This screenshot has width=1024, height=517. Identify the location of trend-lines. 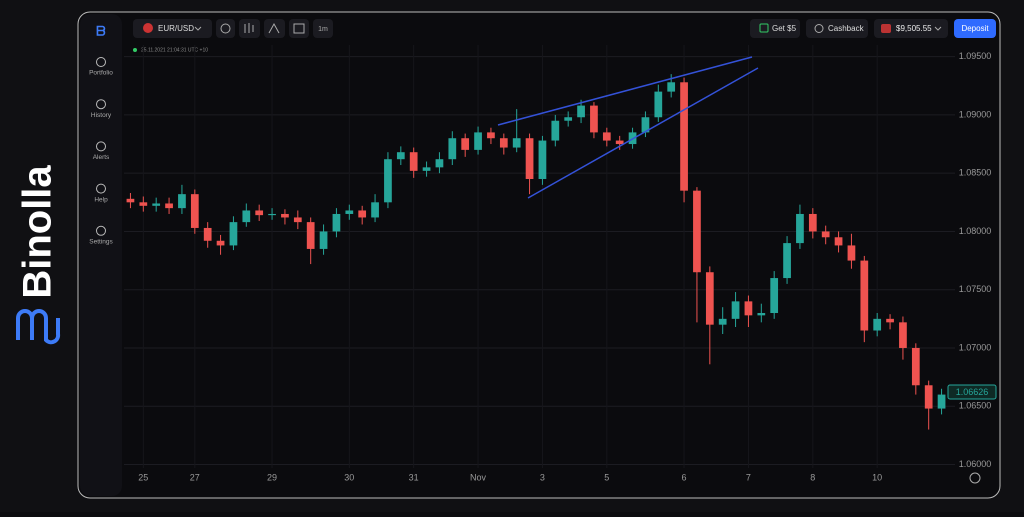
(628, 127).